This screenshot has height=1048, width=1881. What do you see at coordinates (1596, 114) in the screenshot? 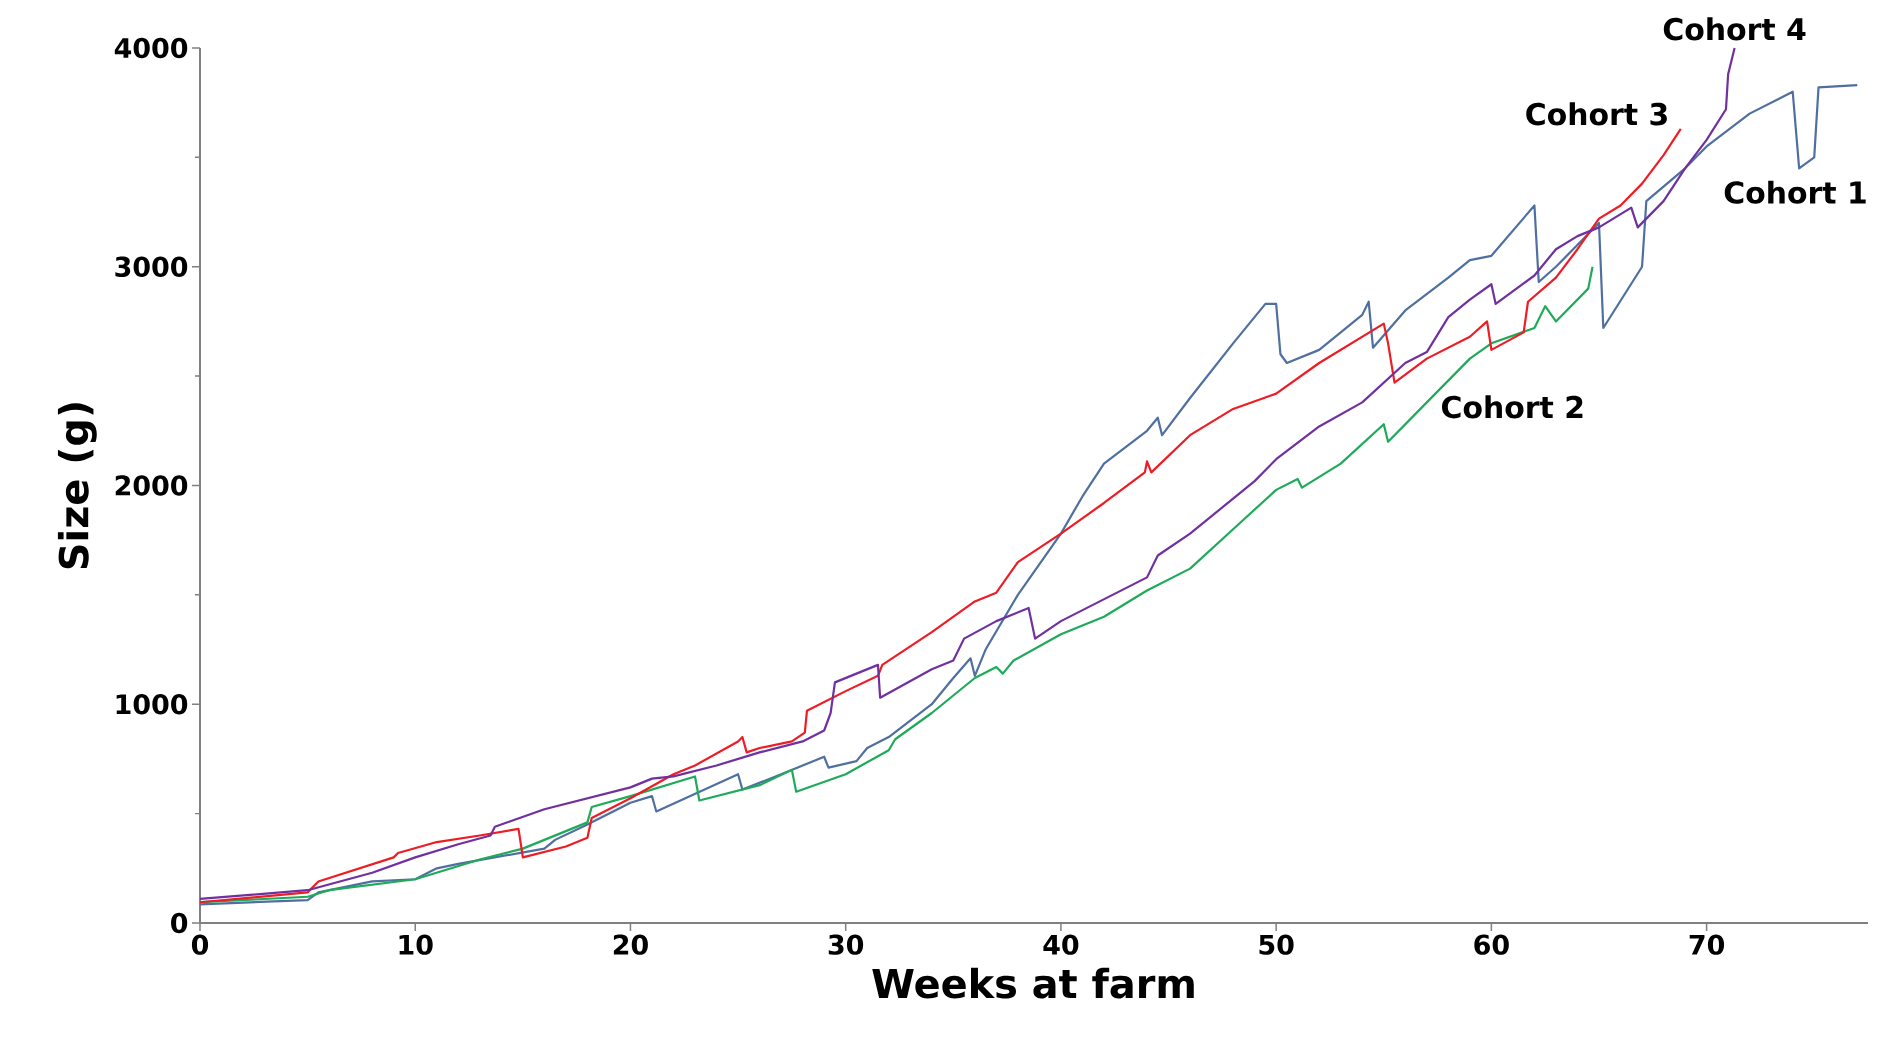
I see `series-label: Cohort 3` at bounding box center [1596, 114].